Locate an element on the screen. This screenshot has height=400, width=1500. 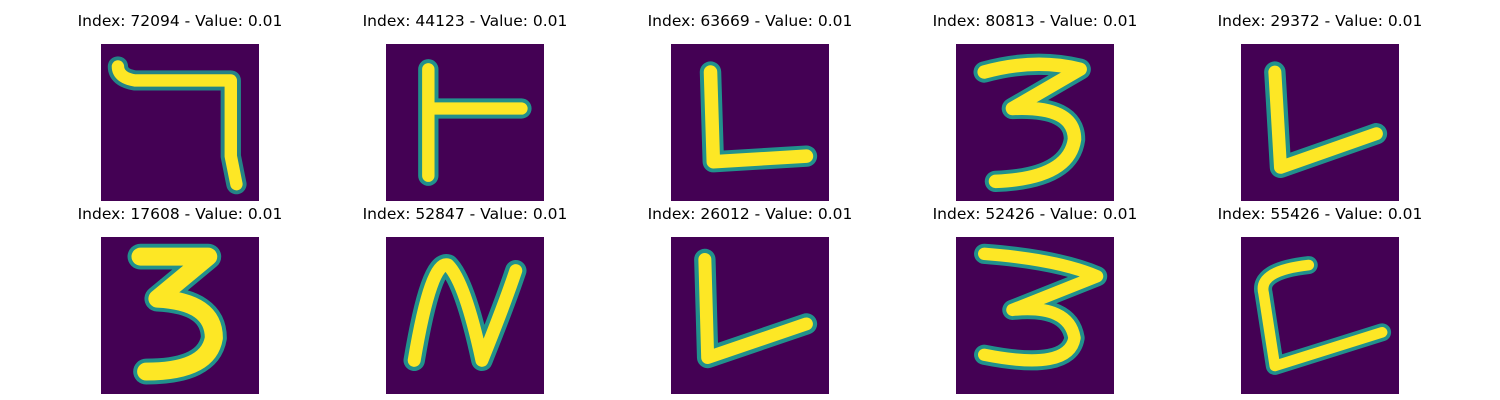
glyph-image-c-l is located at coordinates (1320, 315).